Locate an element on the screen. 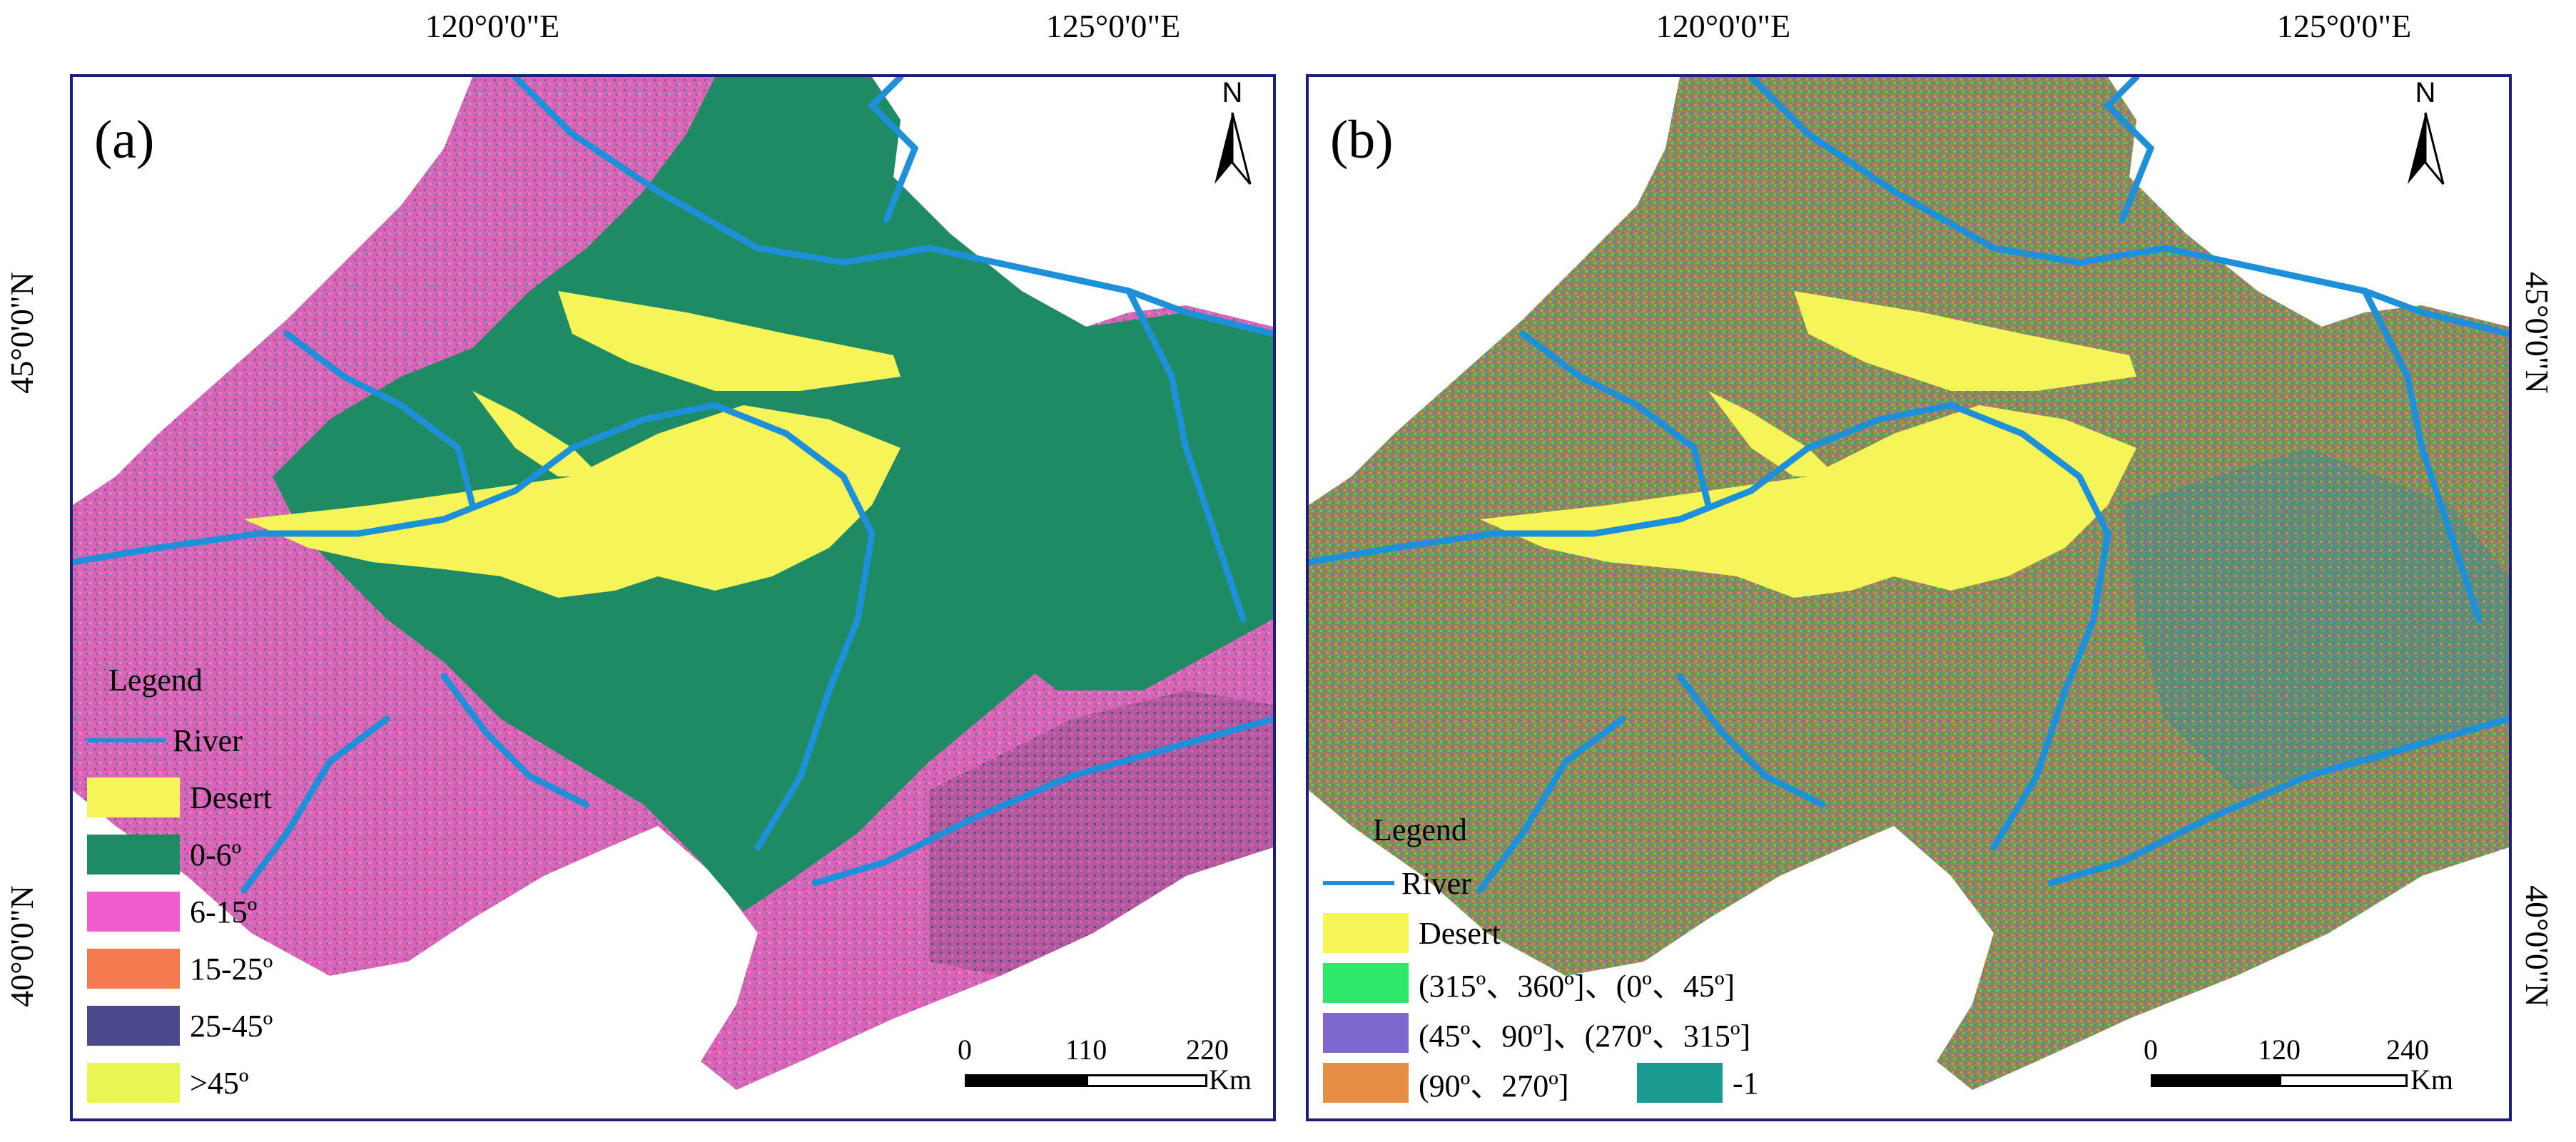 This screenshot has height=1142, width=2576. legend-label: (315º、360º]、(0º、45º] is located at coordinates (1577, 987).